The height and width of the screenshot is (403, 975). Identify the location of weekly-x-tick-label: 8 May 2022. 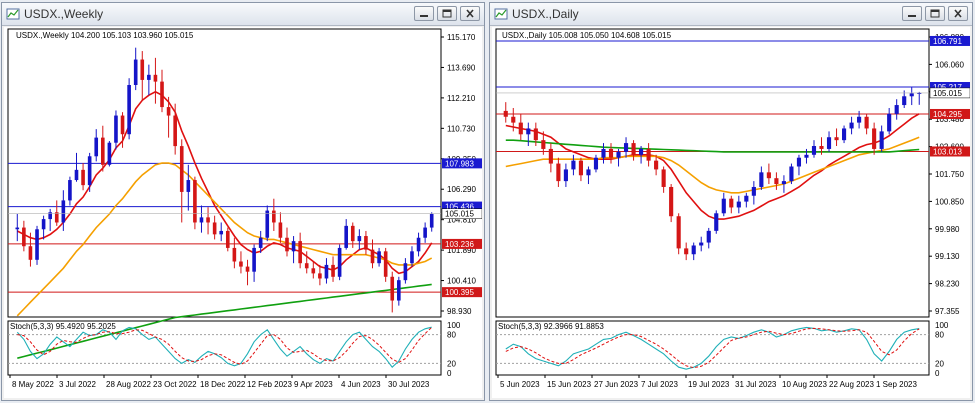
(33, 384).